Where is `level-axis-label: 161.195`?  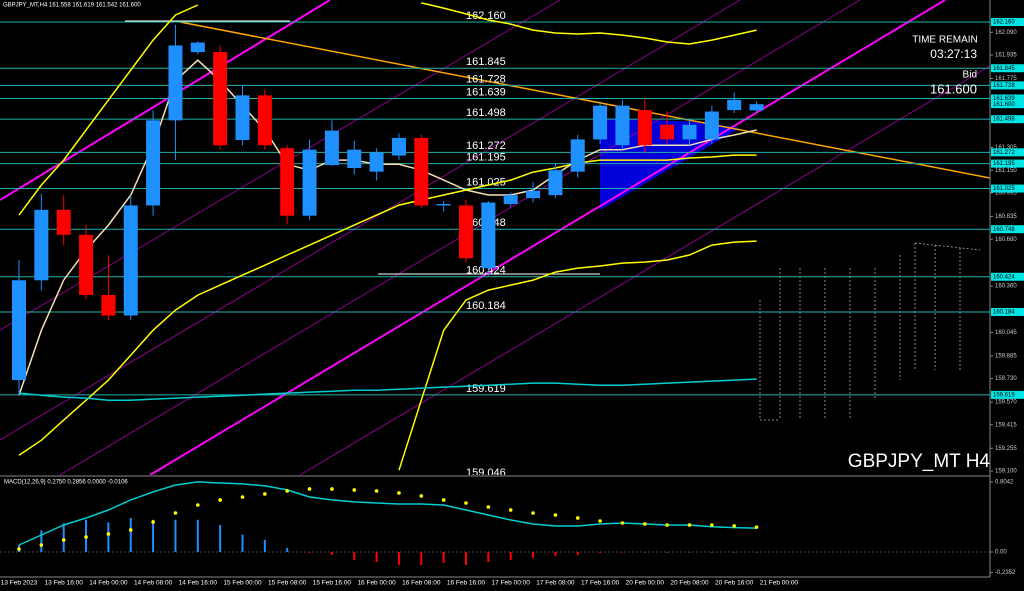 level-axis-label: 161.195 is located at coordinates (1004, 164).